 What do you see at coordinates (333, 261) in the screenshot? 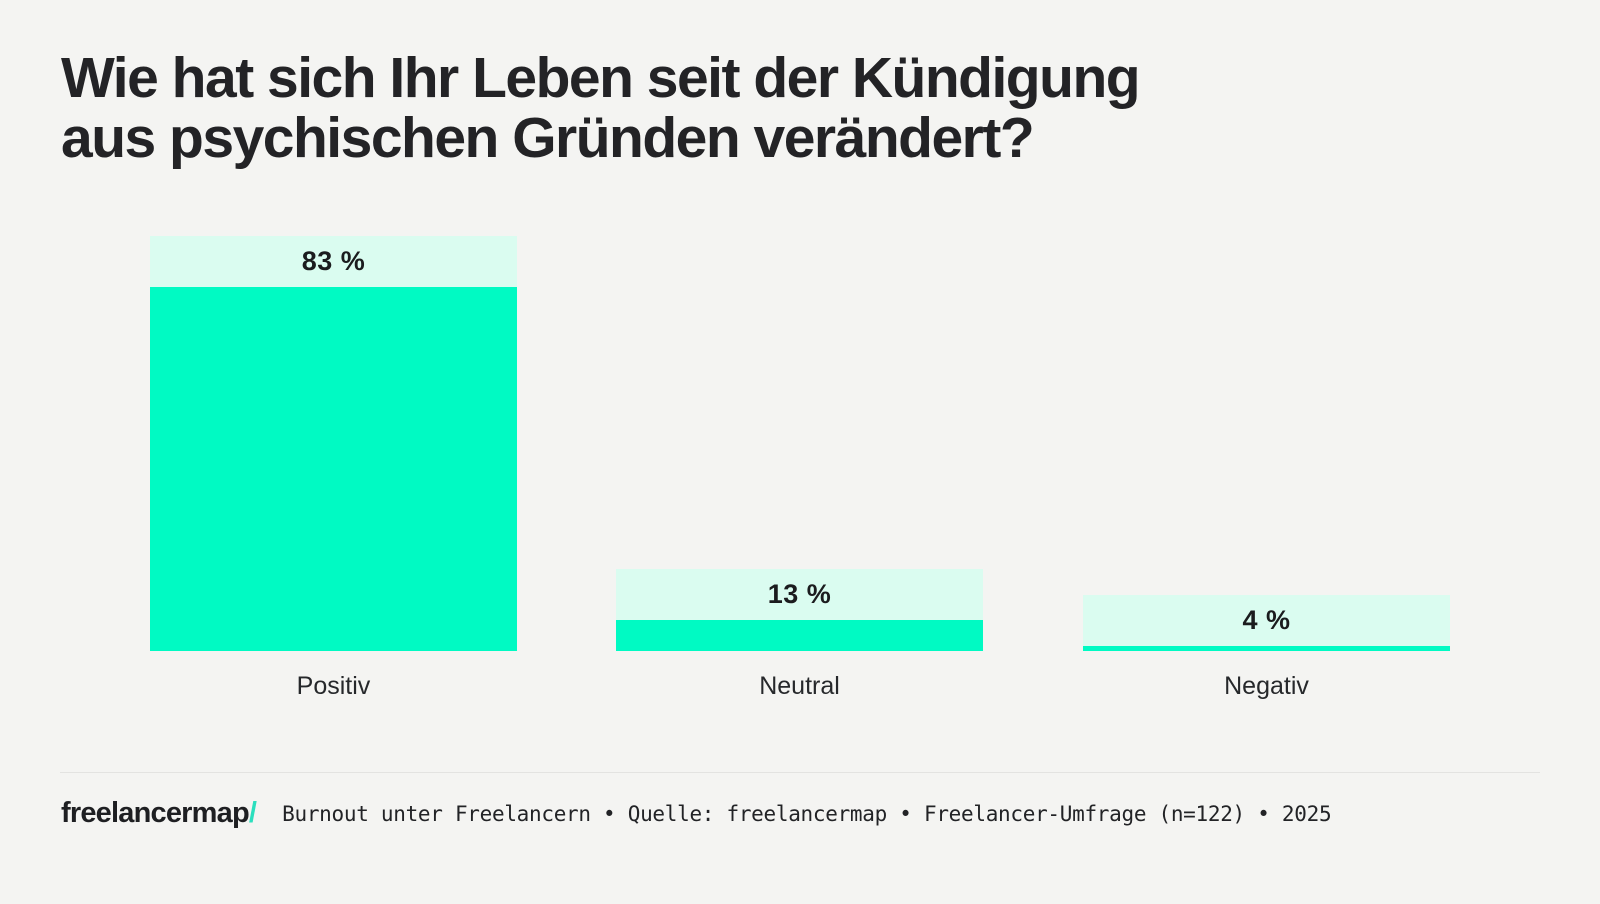
I see `value-label-positiv: 83 %` at bounding box center [333, 261].